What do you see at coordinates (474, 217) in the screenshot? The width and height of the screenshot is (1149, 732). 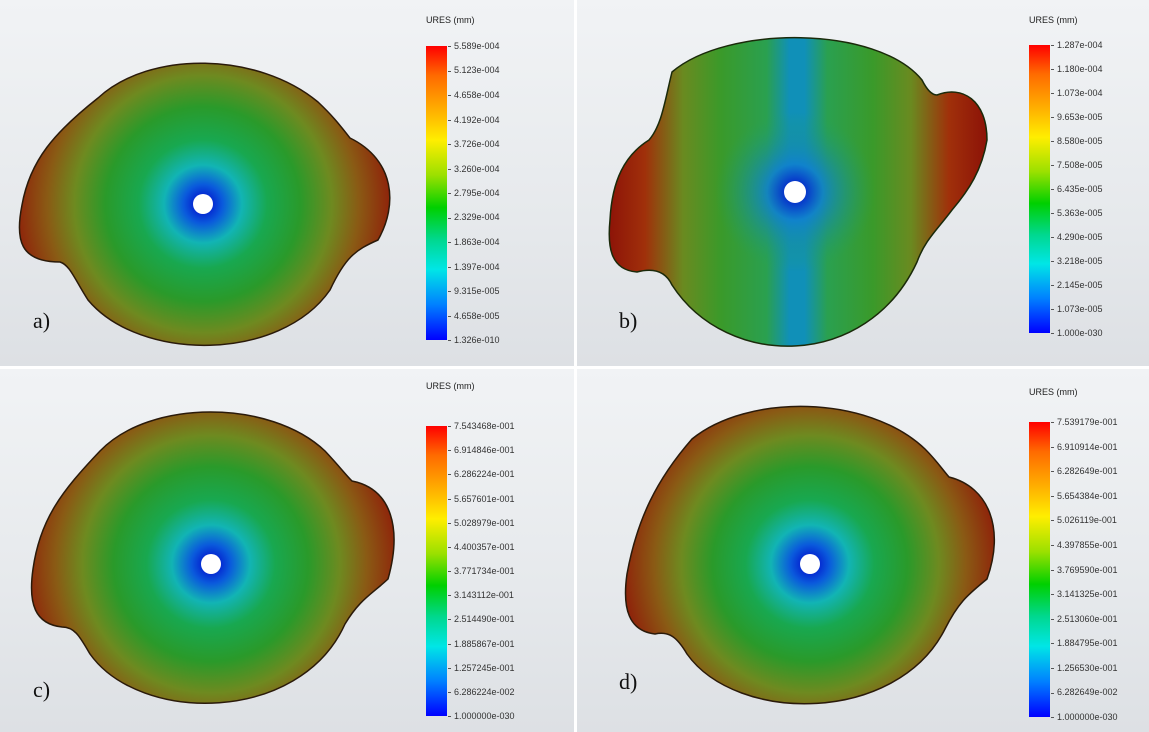 I see `tick-label: 2.329e-004` at bounding box center [474, 217].